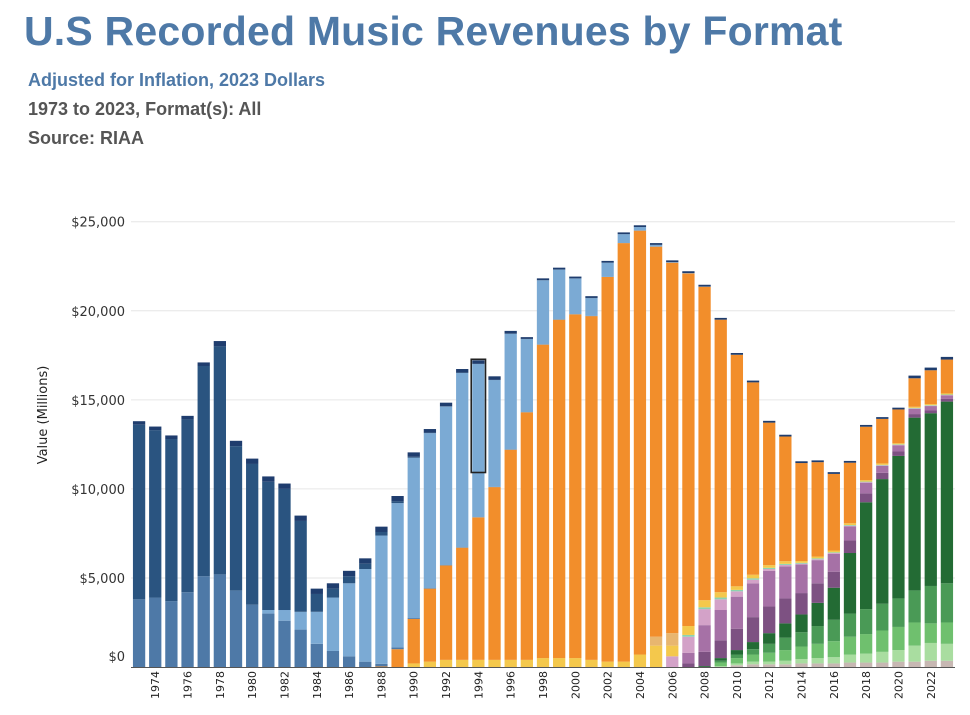 This screenshot has width=970, height=715. I want to click on bar-1999, so click(559, 467).